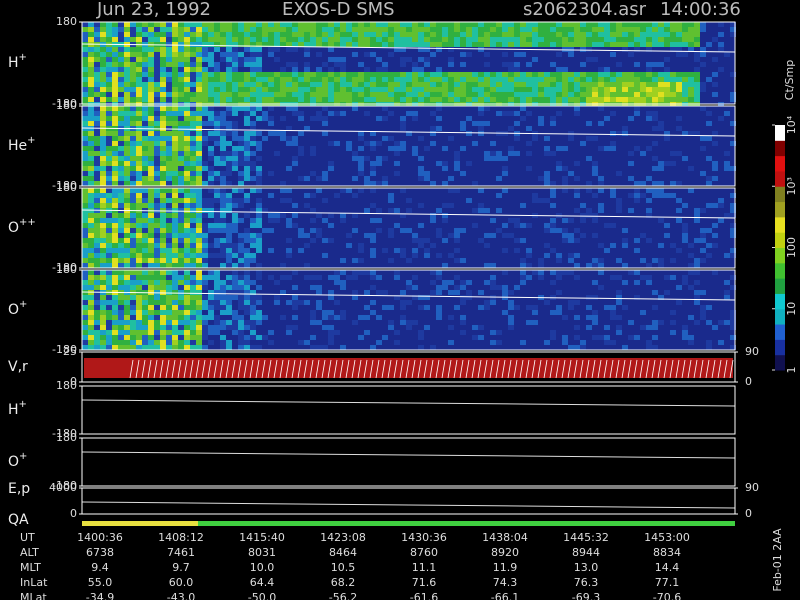  What do you see at coordinates (505, 567) in the screenshot?
I see `cell: 11.9` at bounding box center [505, 567].